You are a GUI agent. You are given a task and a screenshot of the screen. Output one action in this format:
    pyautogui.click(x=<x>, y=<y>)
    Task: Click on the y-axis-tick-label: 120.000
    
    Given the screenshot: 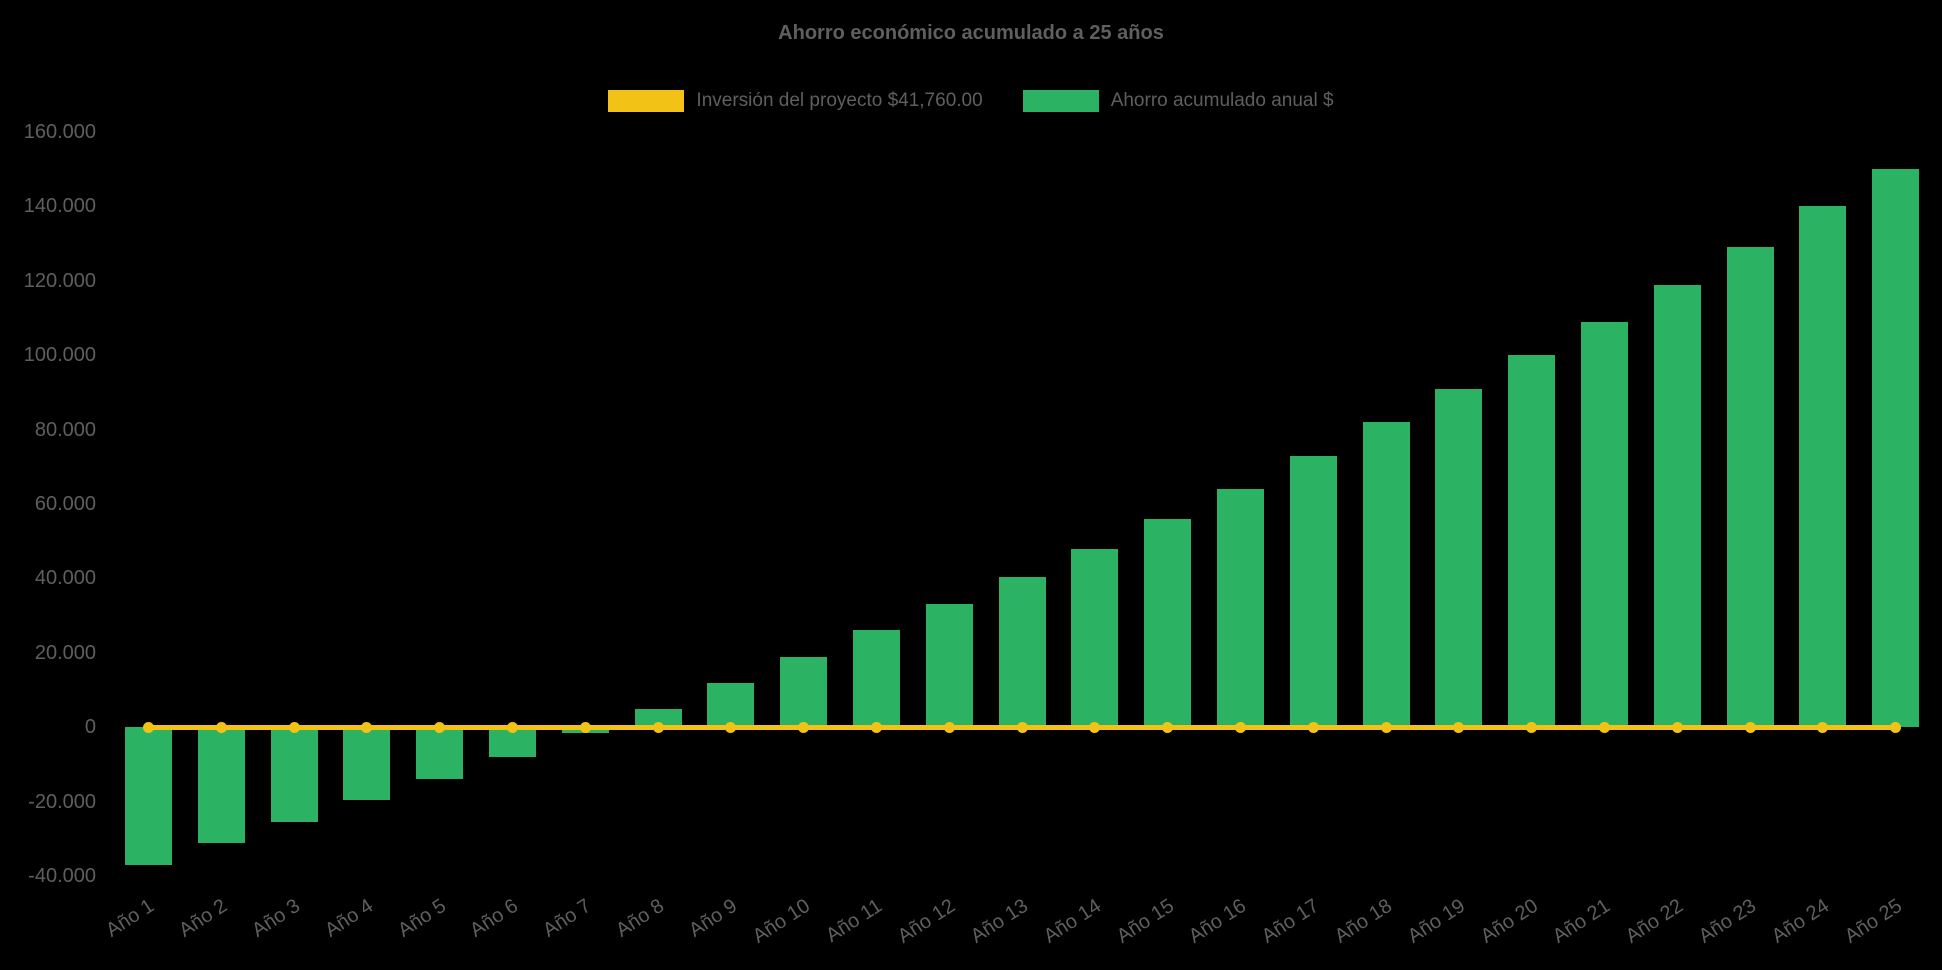 What is the action you would take?
    pyautogui.click(x=59, y=280)
    